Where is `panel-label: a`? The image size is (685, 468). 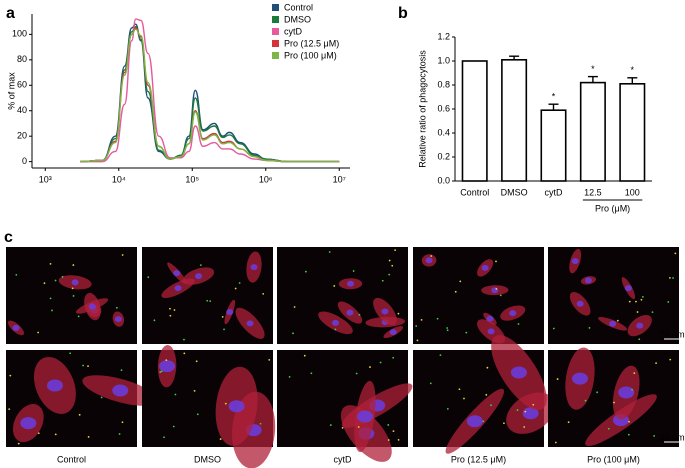 panel-label: a is located at coordinates (10, 13).